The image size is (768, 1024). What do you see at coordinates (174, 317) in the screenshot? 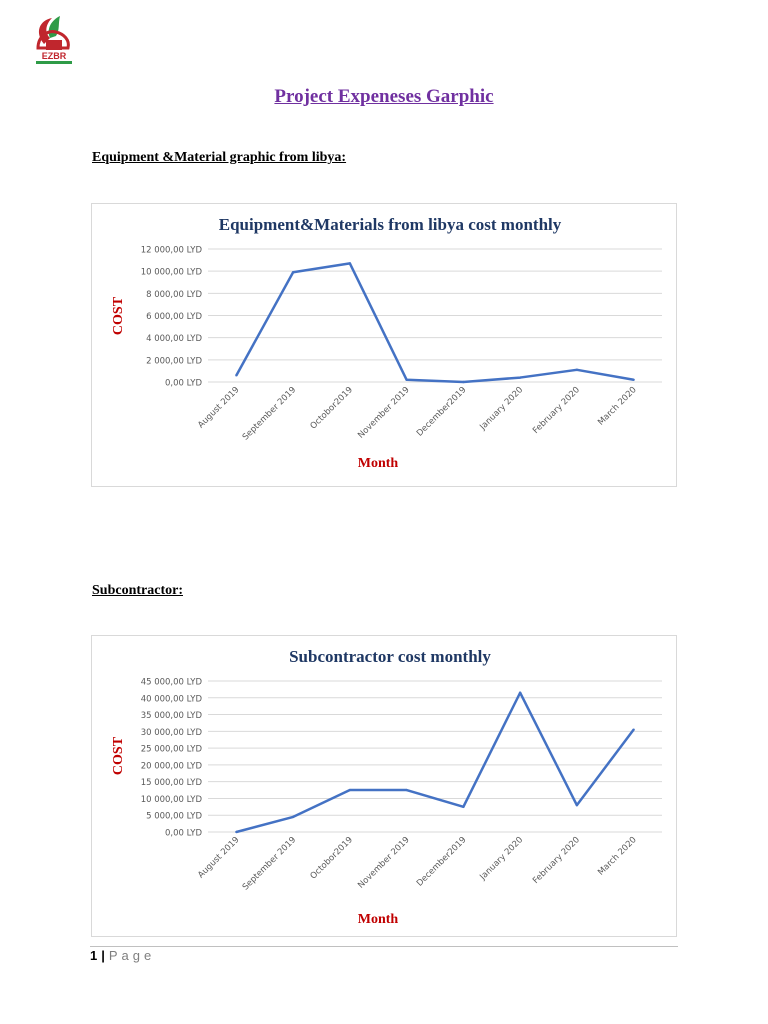
I see `y-tick-label: 6 000,00 LYD` at bounding box center [174, 317].